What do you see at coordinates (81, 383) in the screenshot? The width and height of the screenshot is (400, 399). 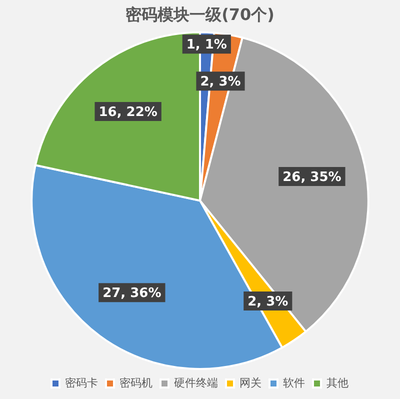 I see `legend-label: 密码卡` at bounding box center [81, 383].